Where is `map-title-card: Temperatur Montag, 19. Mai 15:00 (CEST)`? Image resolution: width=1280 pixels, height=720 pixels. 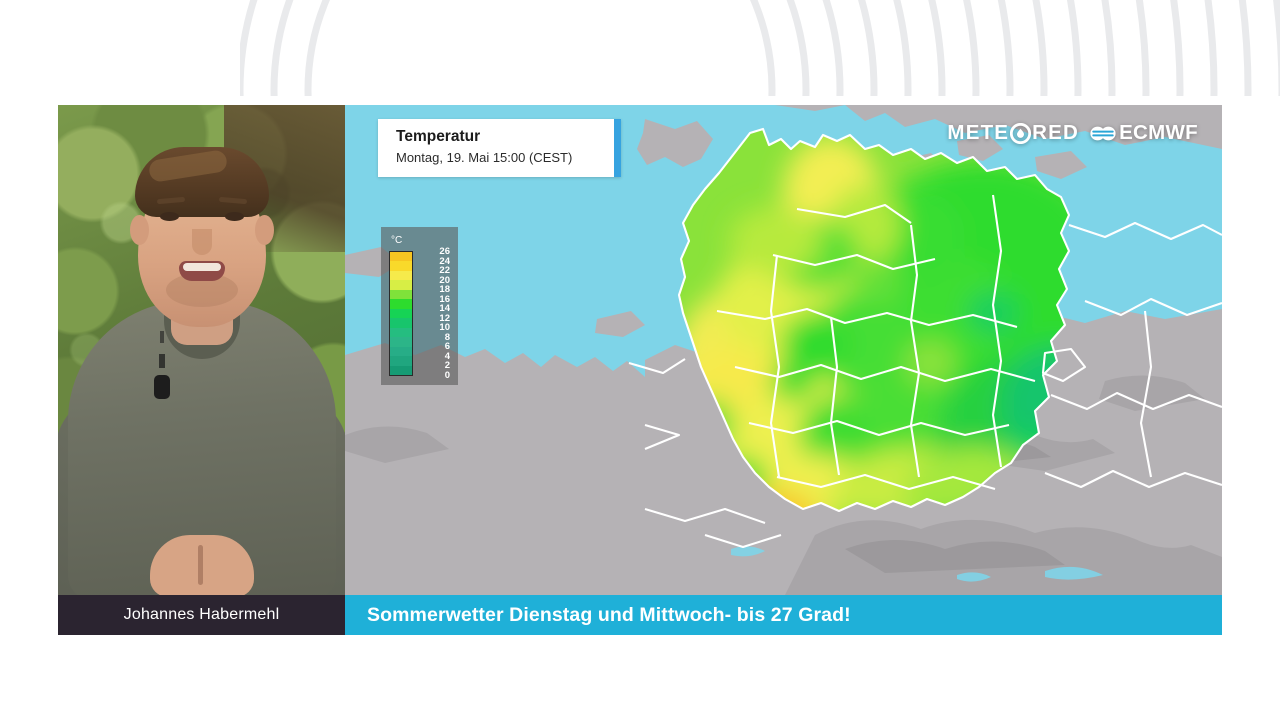
map-title-card: Temperatur Montag, 19. Mai 15:00 (CEST) is located at coordinates (499, 148).